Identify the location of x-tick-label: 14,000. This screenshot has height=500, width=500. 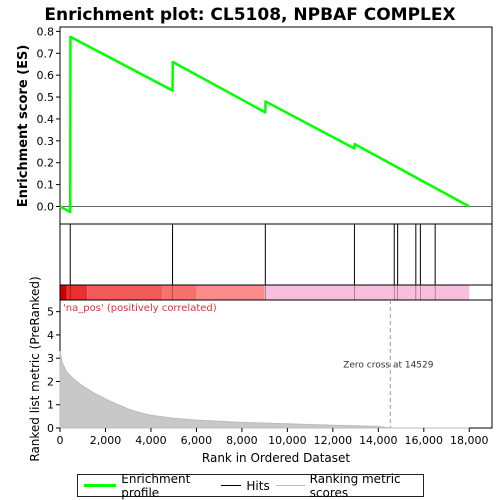
(378, 440).